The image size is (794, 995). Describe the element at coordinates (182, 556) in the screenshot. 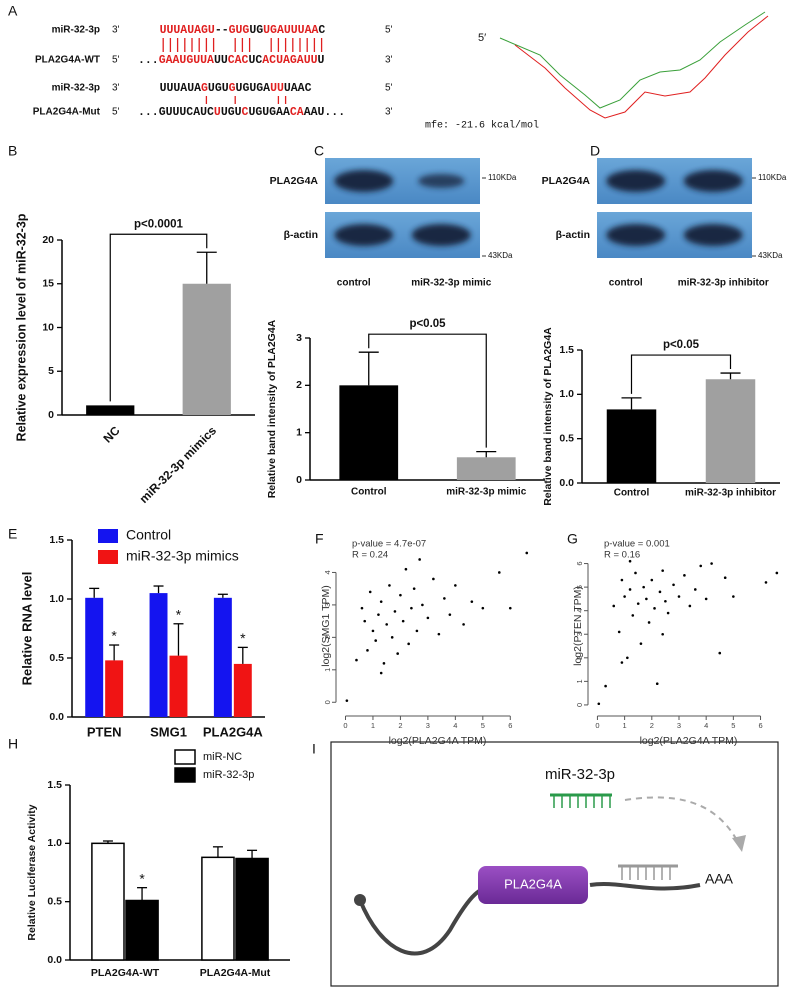

I see `legend-label: miR-32-3p mimics` at that location.